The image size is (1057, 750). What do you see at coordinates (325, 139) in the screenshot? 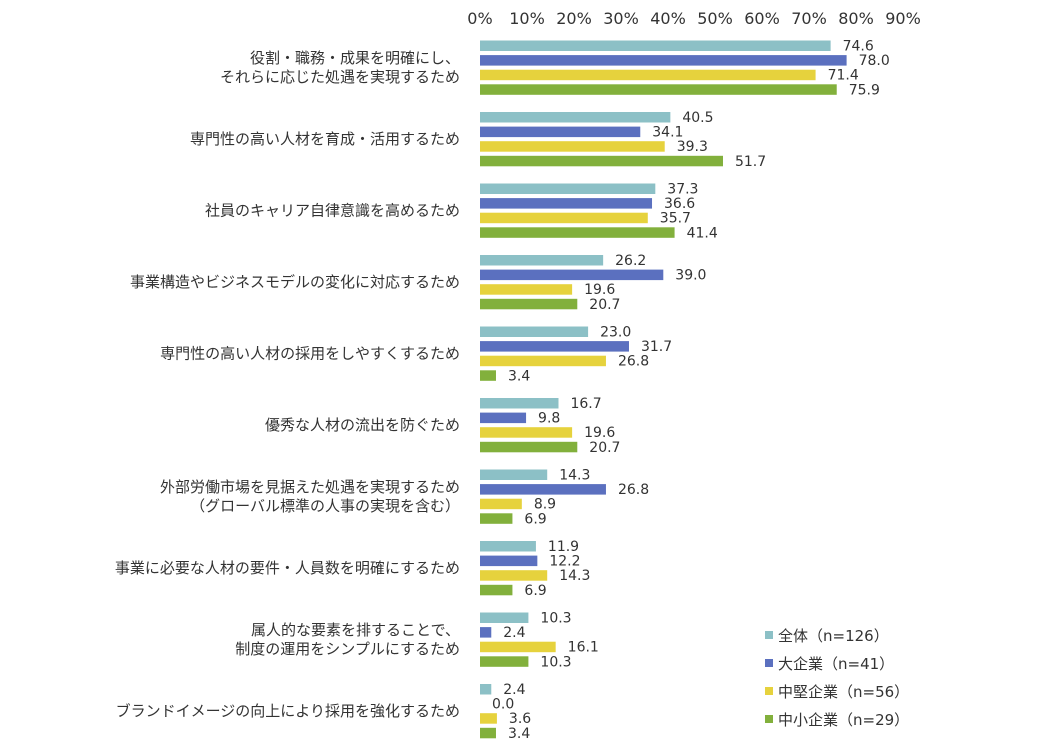
I see `category-label: 専門性の高い人材を育成・活用するため` at bounding box center [325, 139].